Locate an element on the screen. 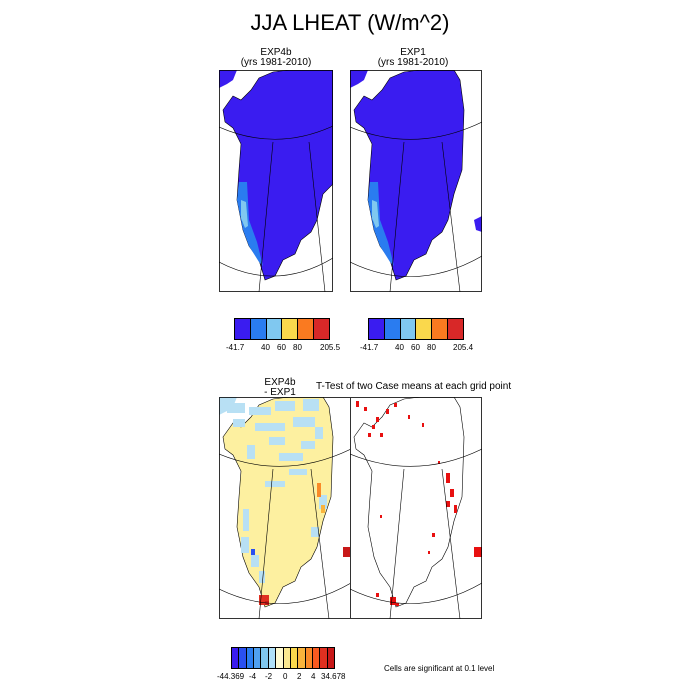 This screenshot has width=700, height=700. colorbar-diff-label-7: 34.678 is located at coordinates (333, 676).